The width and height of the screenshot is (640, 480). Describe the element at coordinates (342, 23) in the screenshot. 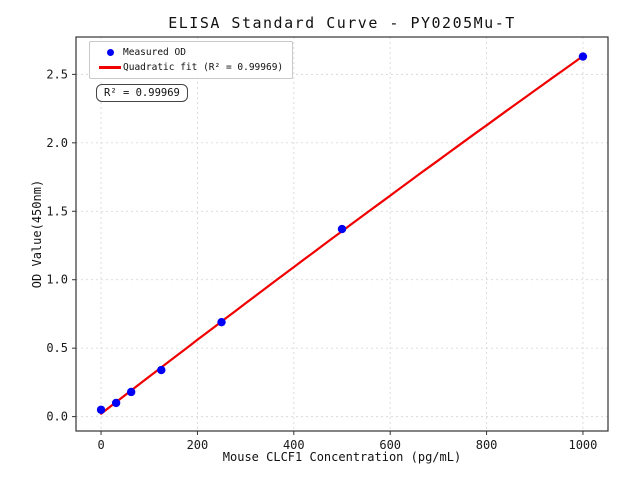

I see `chart-title: ELISA Standard Curve - PY0205Mu-T` at that location.